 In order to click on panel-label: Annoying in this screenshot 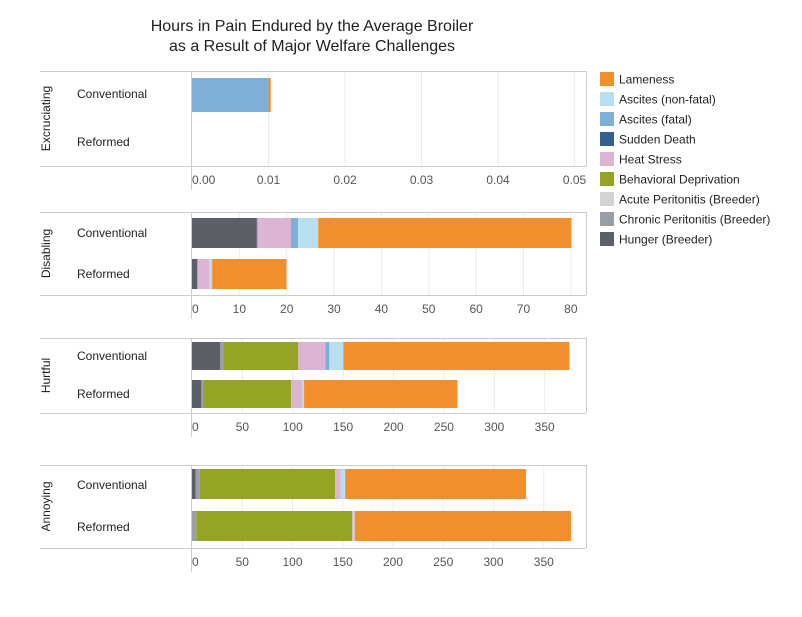, I will do `click(46, 506)`.